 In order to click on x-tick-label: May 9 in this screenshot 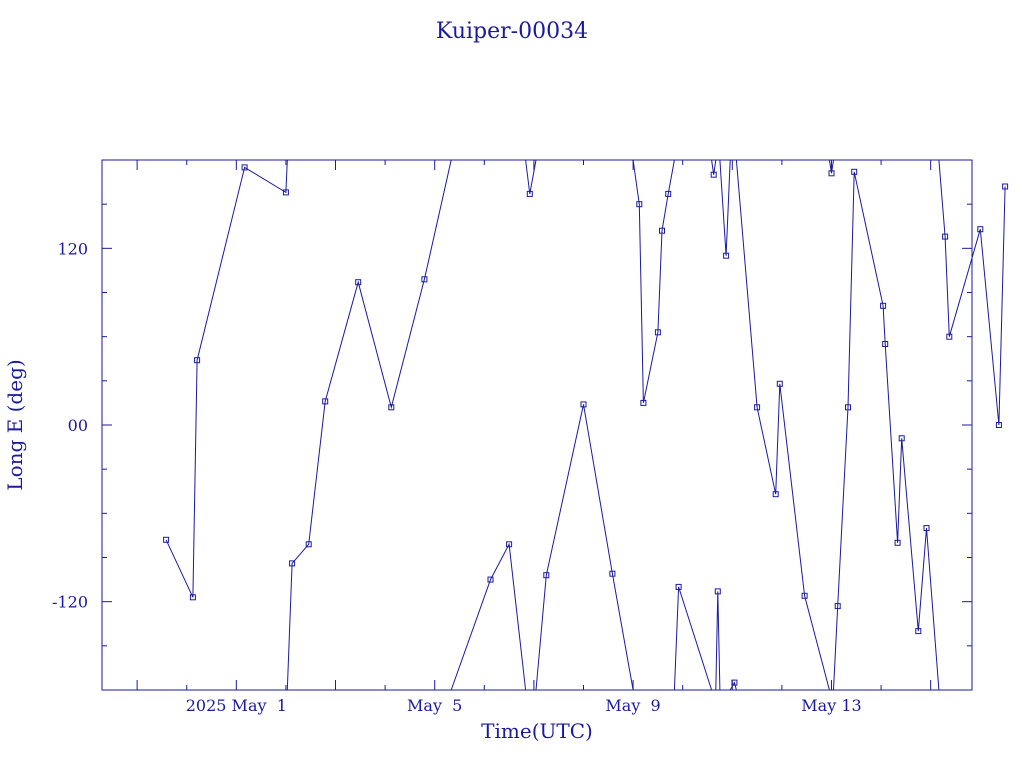, I will do `click(632, 705)`.